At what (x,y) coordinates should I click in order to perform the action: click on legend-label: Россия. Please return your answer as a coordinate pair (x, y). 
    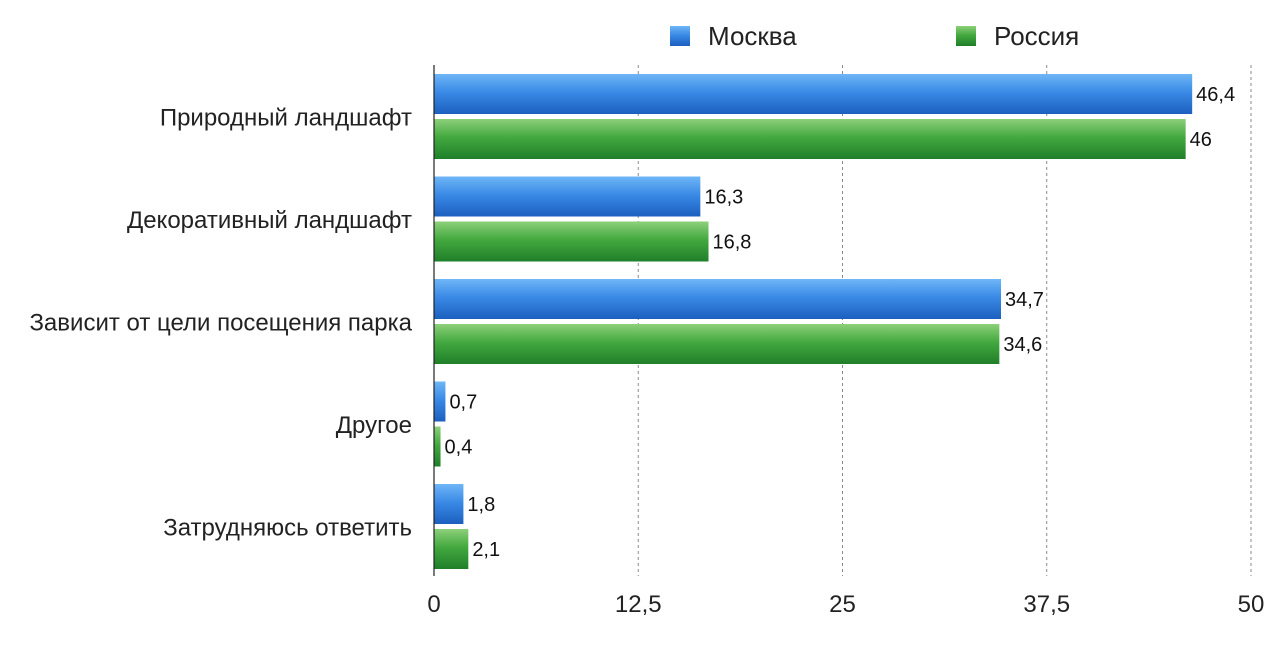
    Looking at the image, I should click on (1036, 36).